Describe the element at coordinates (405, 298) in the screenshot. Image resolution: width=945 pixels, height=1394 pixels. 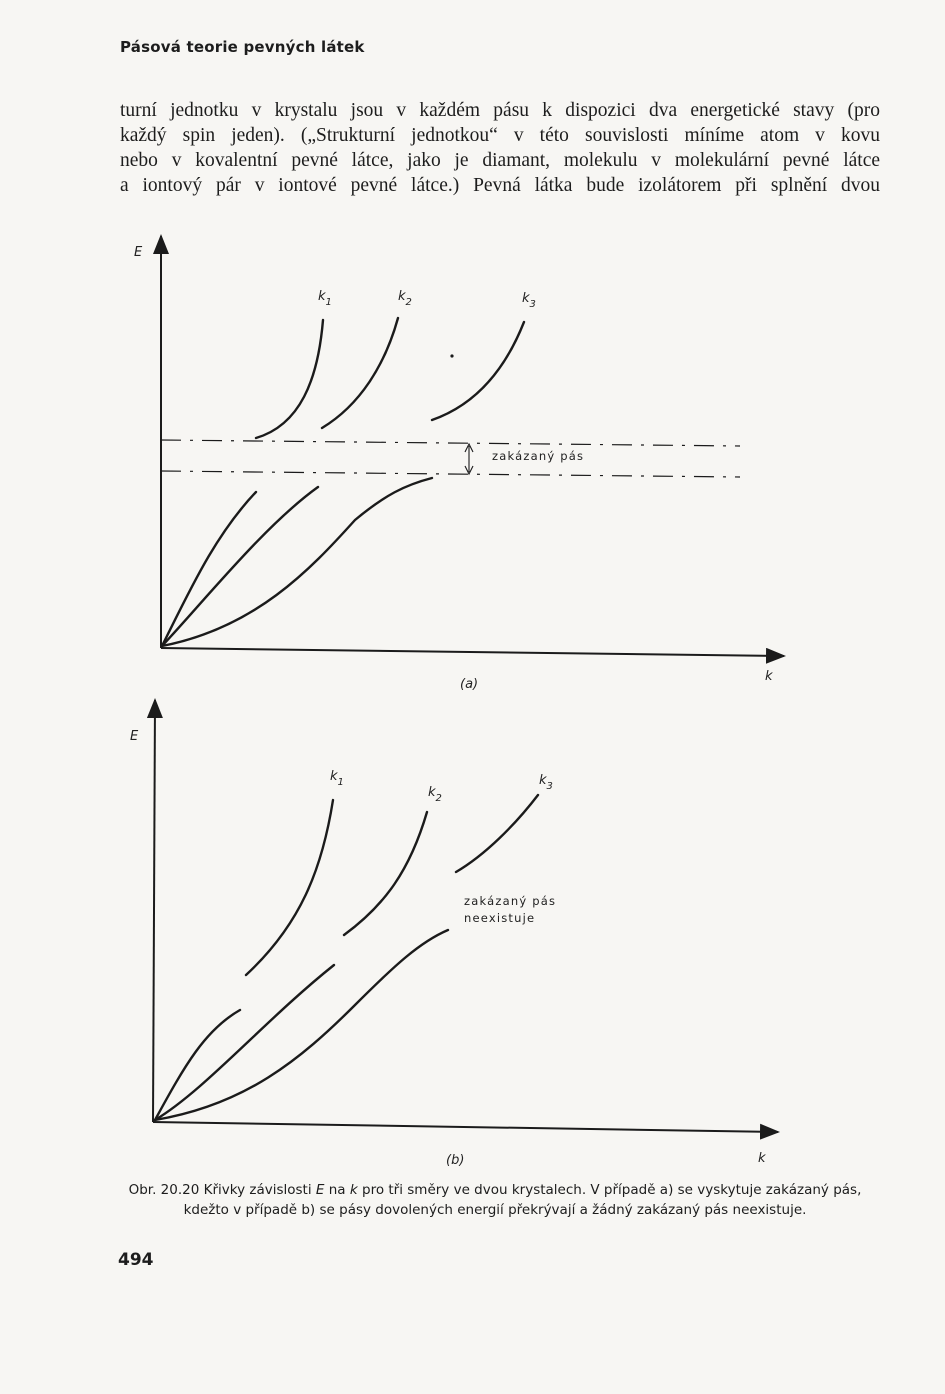
I see `figure-a-label-k2: k2` at that location.